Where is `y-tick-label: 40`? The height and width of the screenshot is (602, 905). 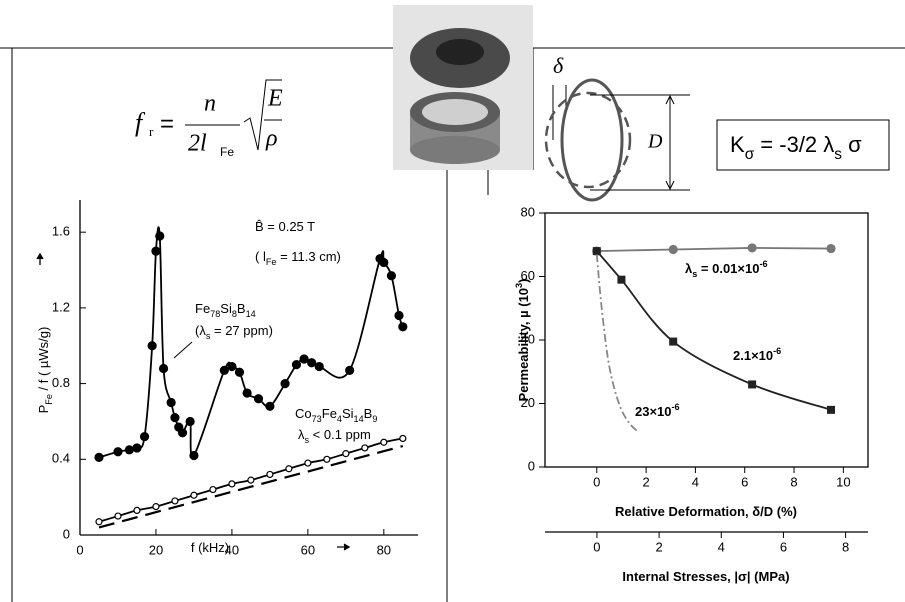 y-tick-label: 40 is located at coordinates (528, 338).